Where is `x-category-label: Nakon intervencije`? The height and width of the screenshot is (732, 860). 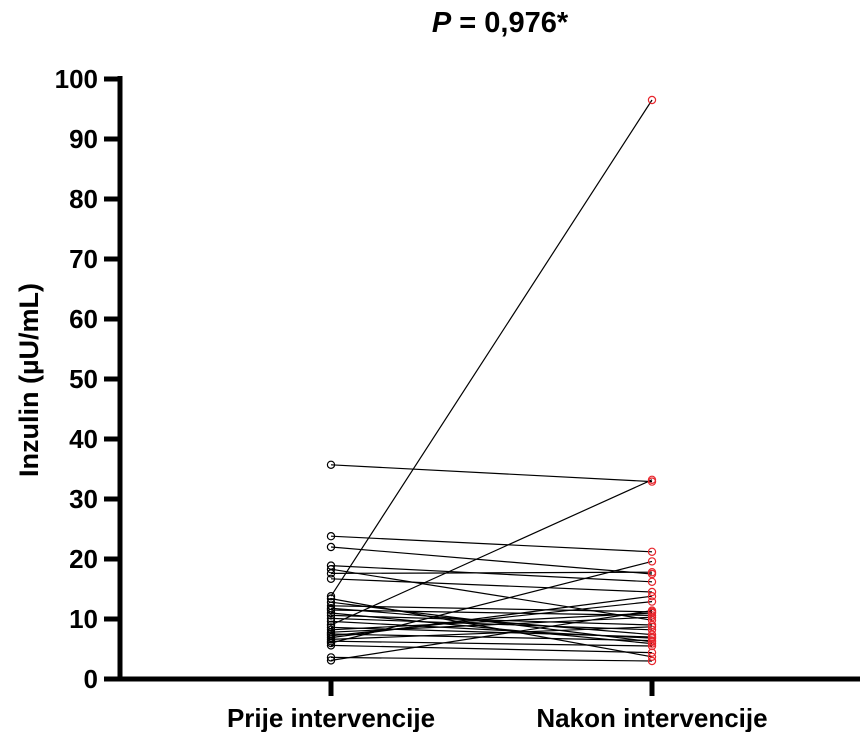 x-category-label: Nakon intervencije is located at coordinates (651, 717).